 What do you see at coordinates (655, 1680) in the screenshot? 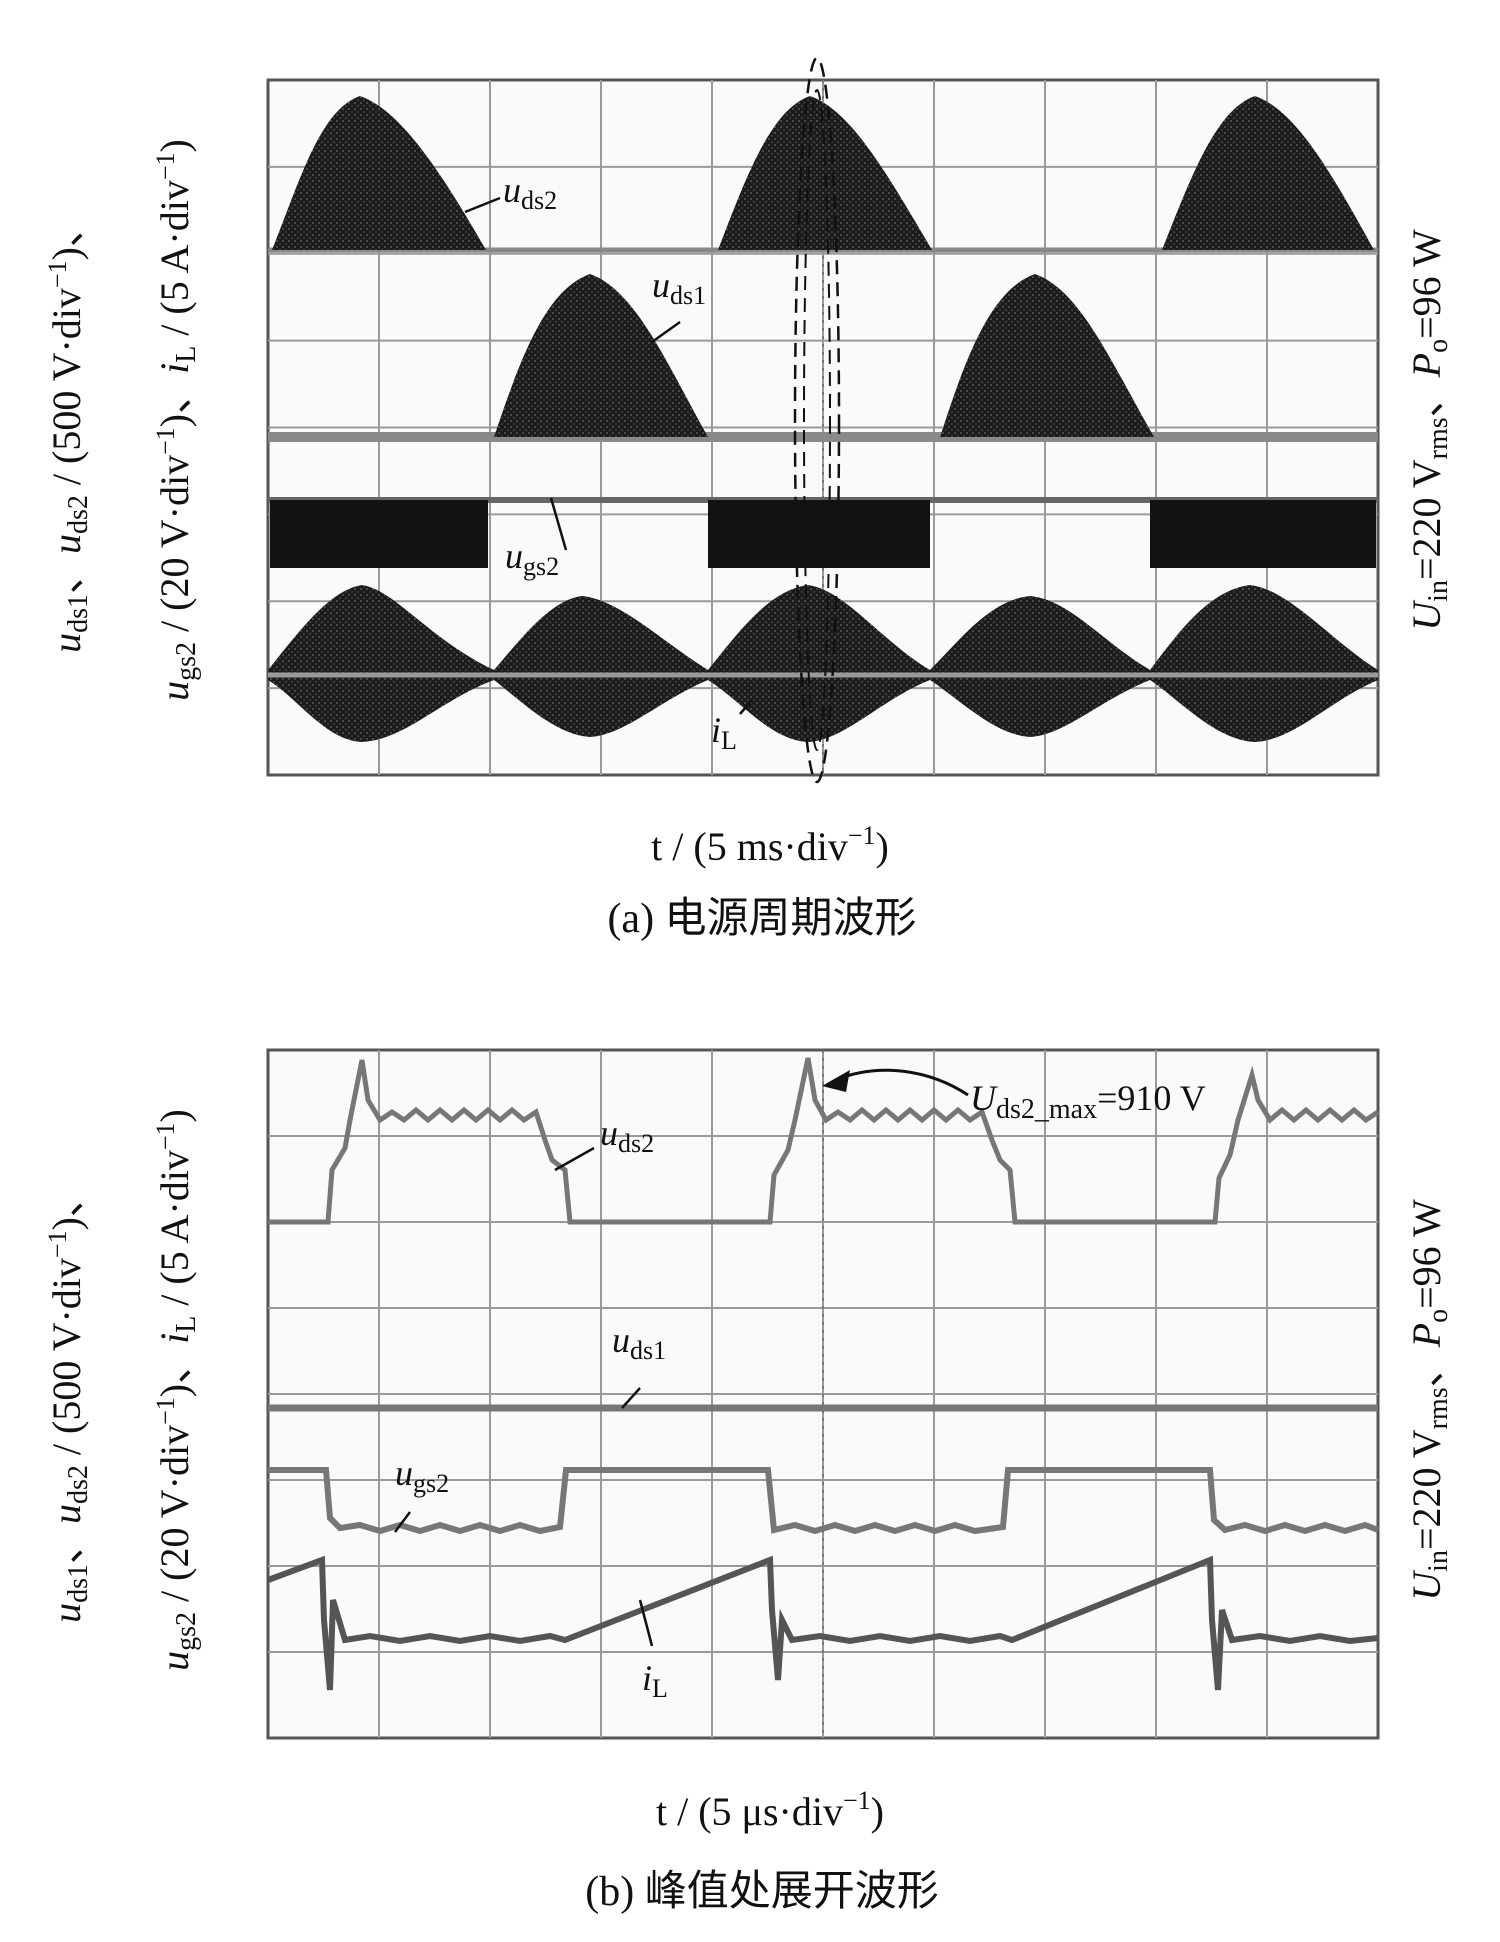
I see `label-il-b: iL` at bounding box center [655, 1680].